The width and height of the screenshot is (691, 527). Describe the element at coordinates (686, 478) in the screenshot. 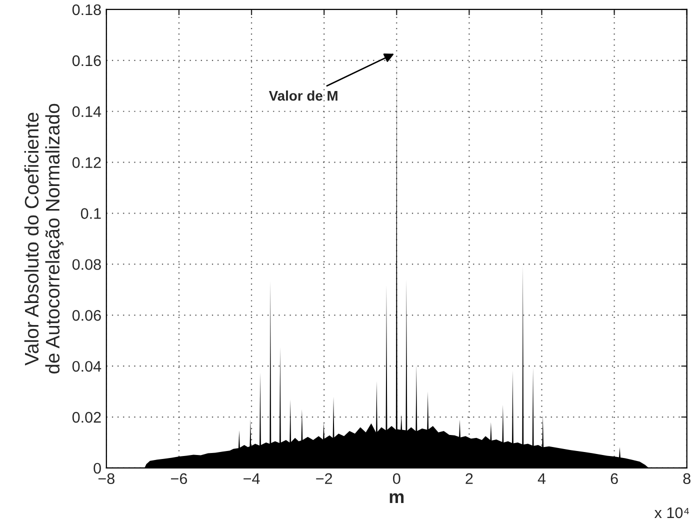

I see `x-tick-label: 8` at that location.